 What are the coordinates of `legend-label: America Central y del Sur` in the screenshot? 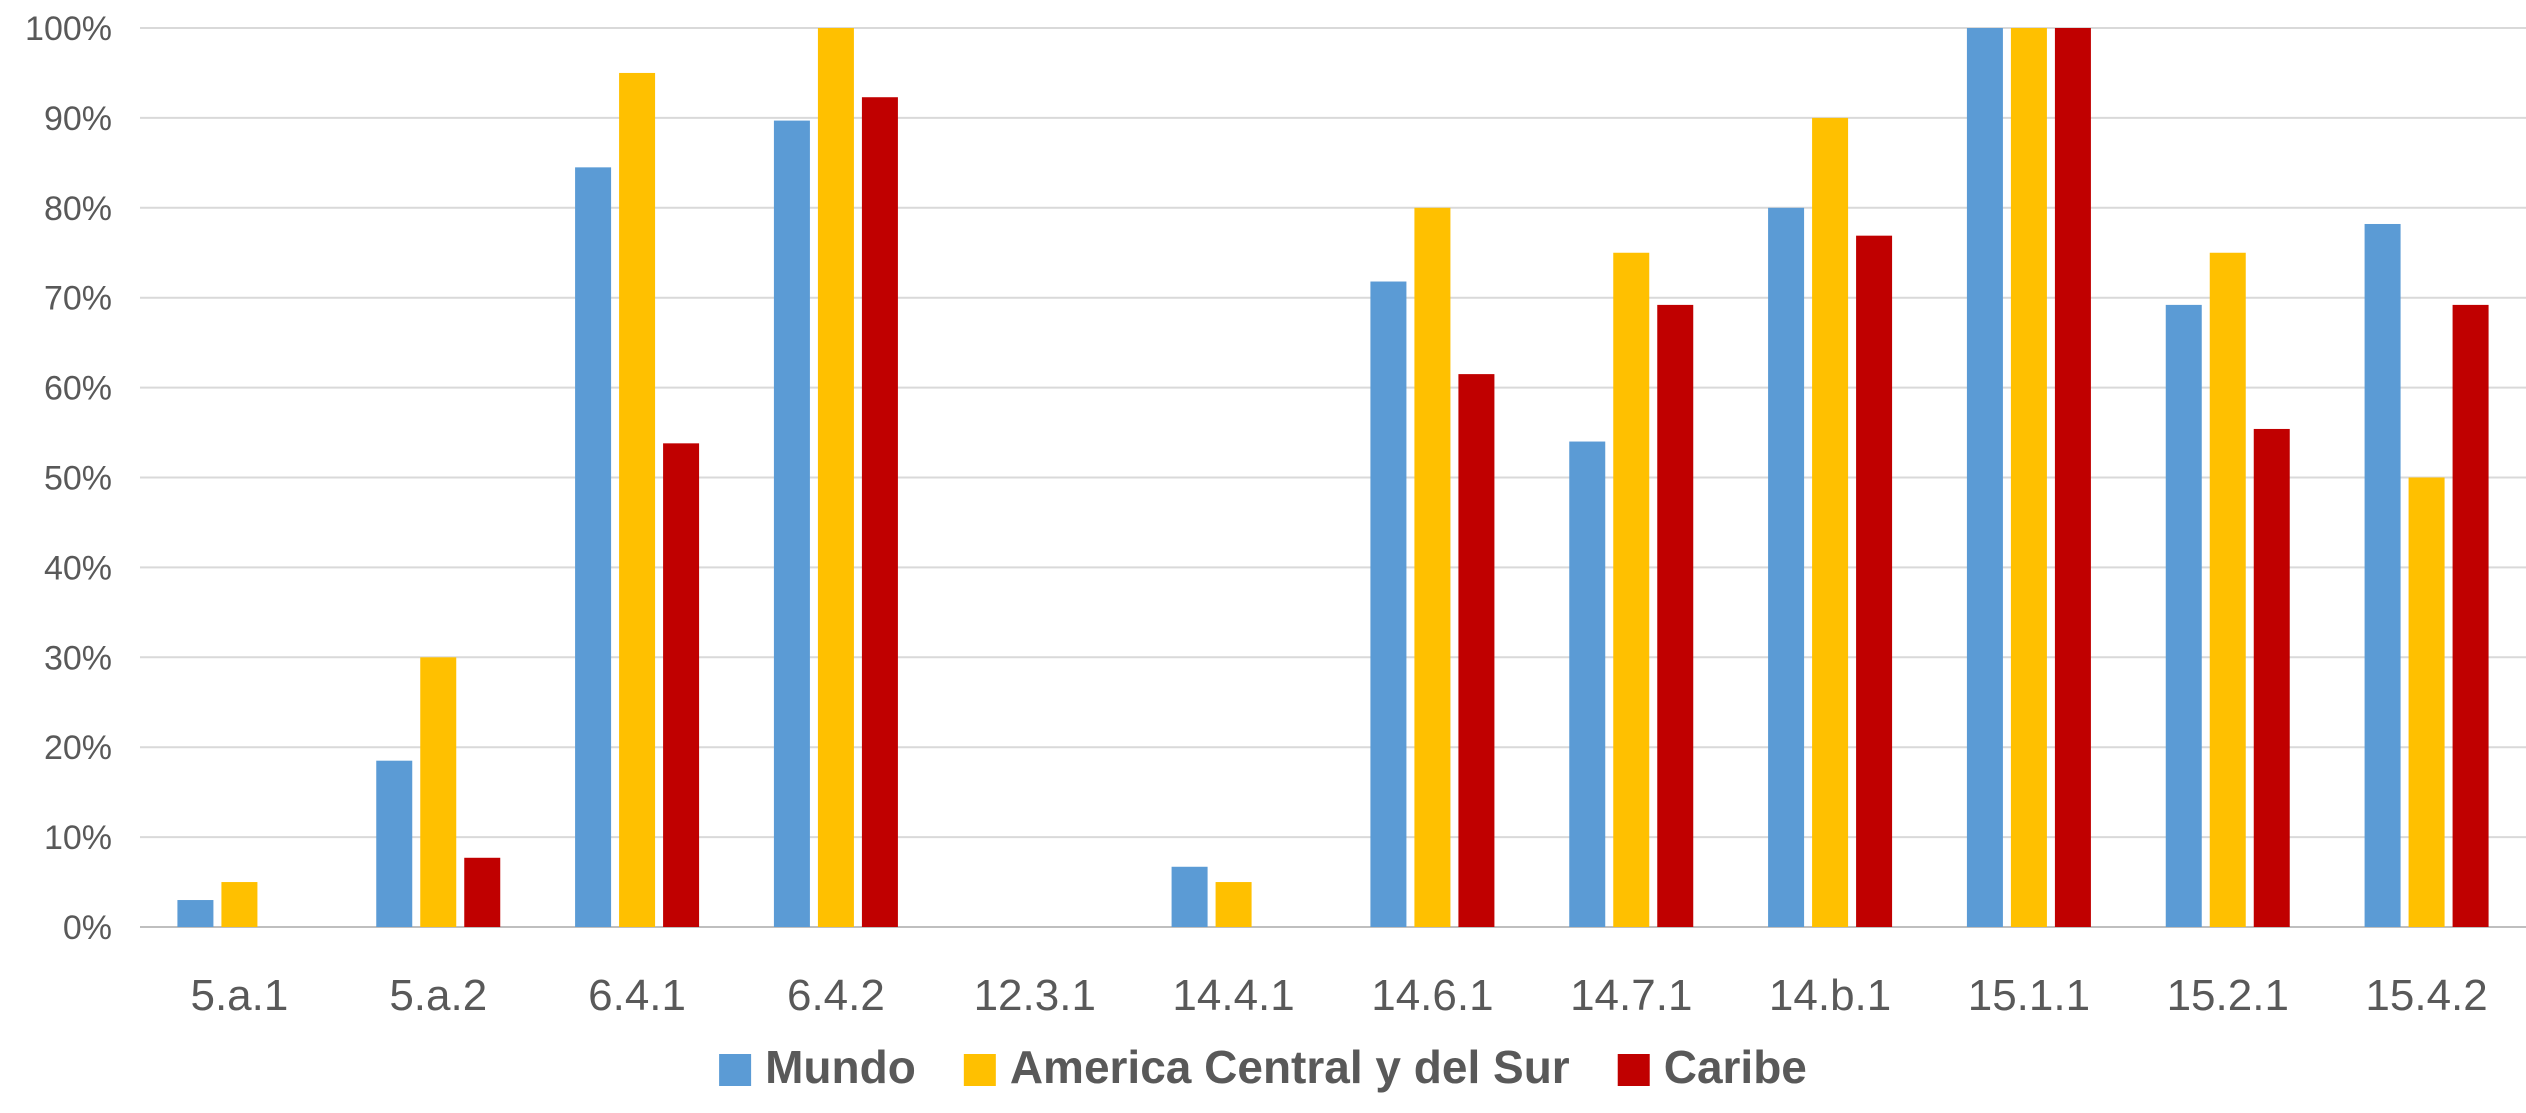 It's located at (1290, 1067).